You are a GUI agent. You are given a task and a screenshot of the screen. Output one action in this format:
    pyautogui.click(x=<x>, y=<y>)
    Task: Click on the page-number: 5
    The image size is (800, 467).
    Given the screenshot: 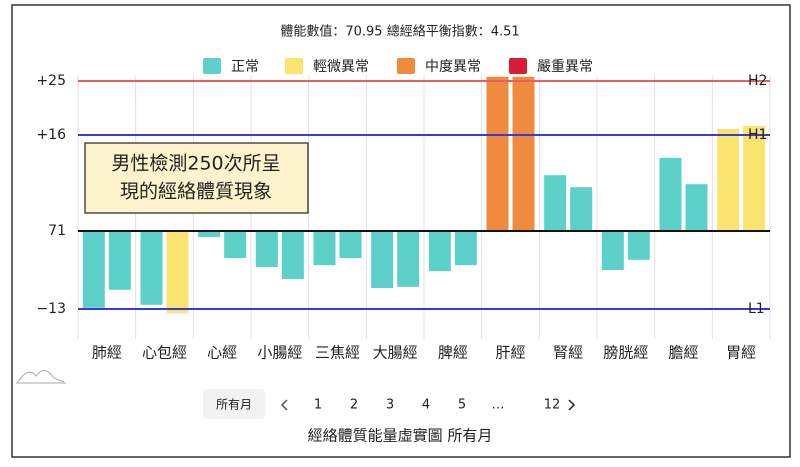 What is the action you would take?
    pyautogui.click(x=462, y=405)
    